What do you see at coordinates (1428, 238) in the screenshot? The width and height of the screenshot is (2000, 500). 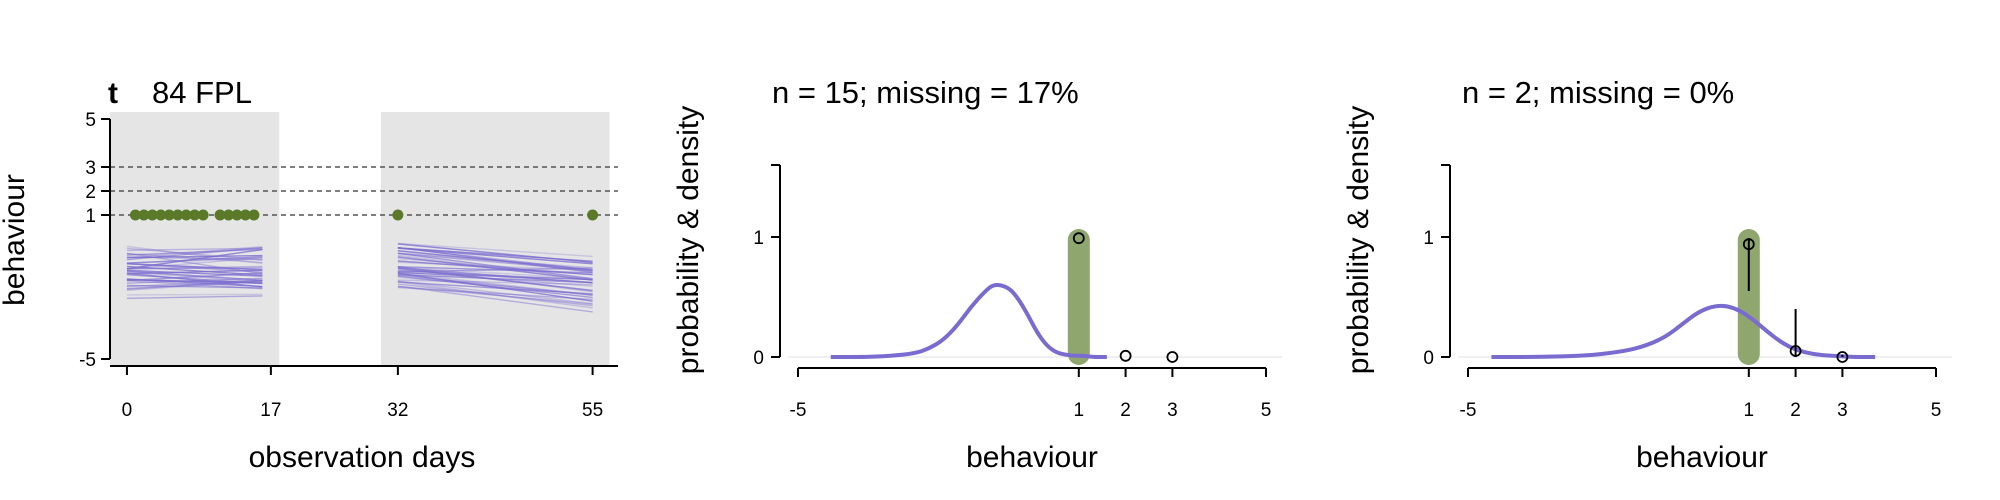 I see `y-tick-label: 1` at bounding box center [1428, 238].